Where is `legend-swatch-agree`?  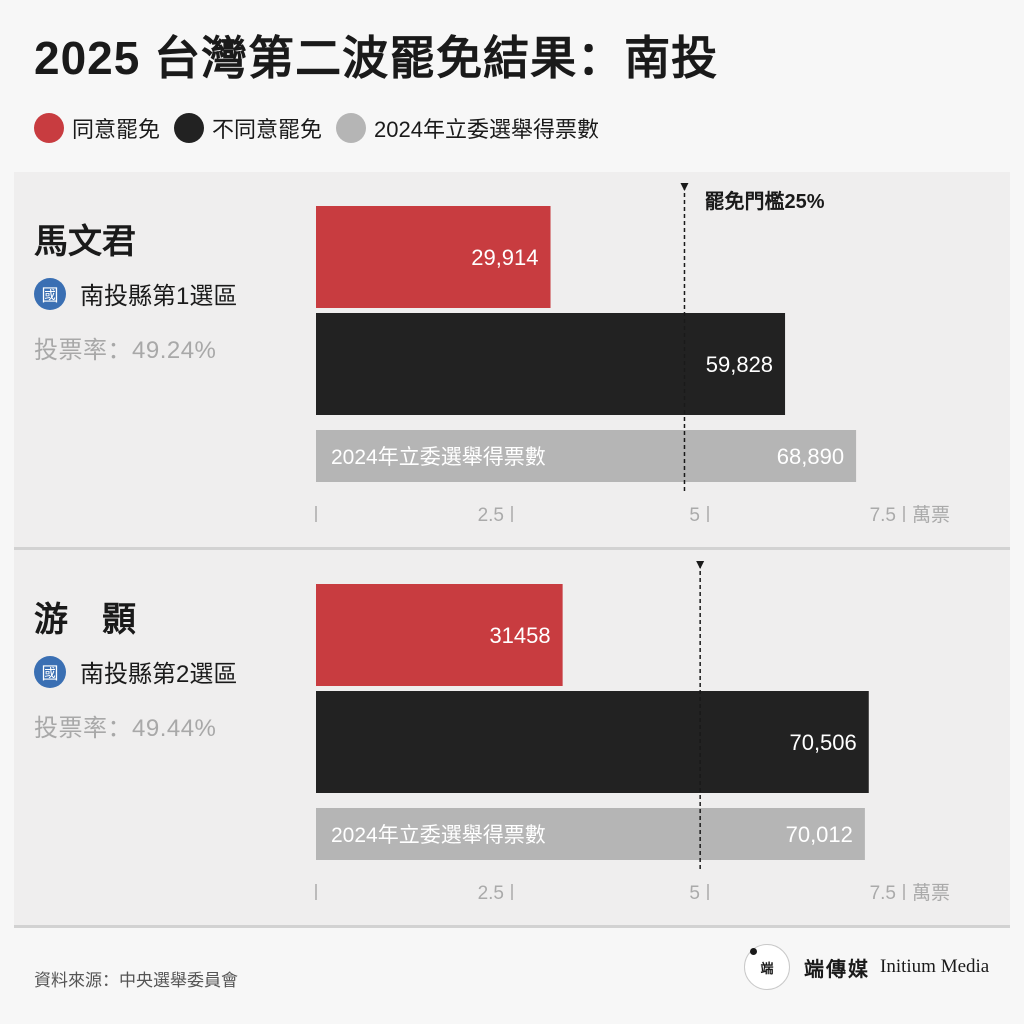
legend-swatch-agree is located at coordinates (49, 128).